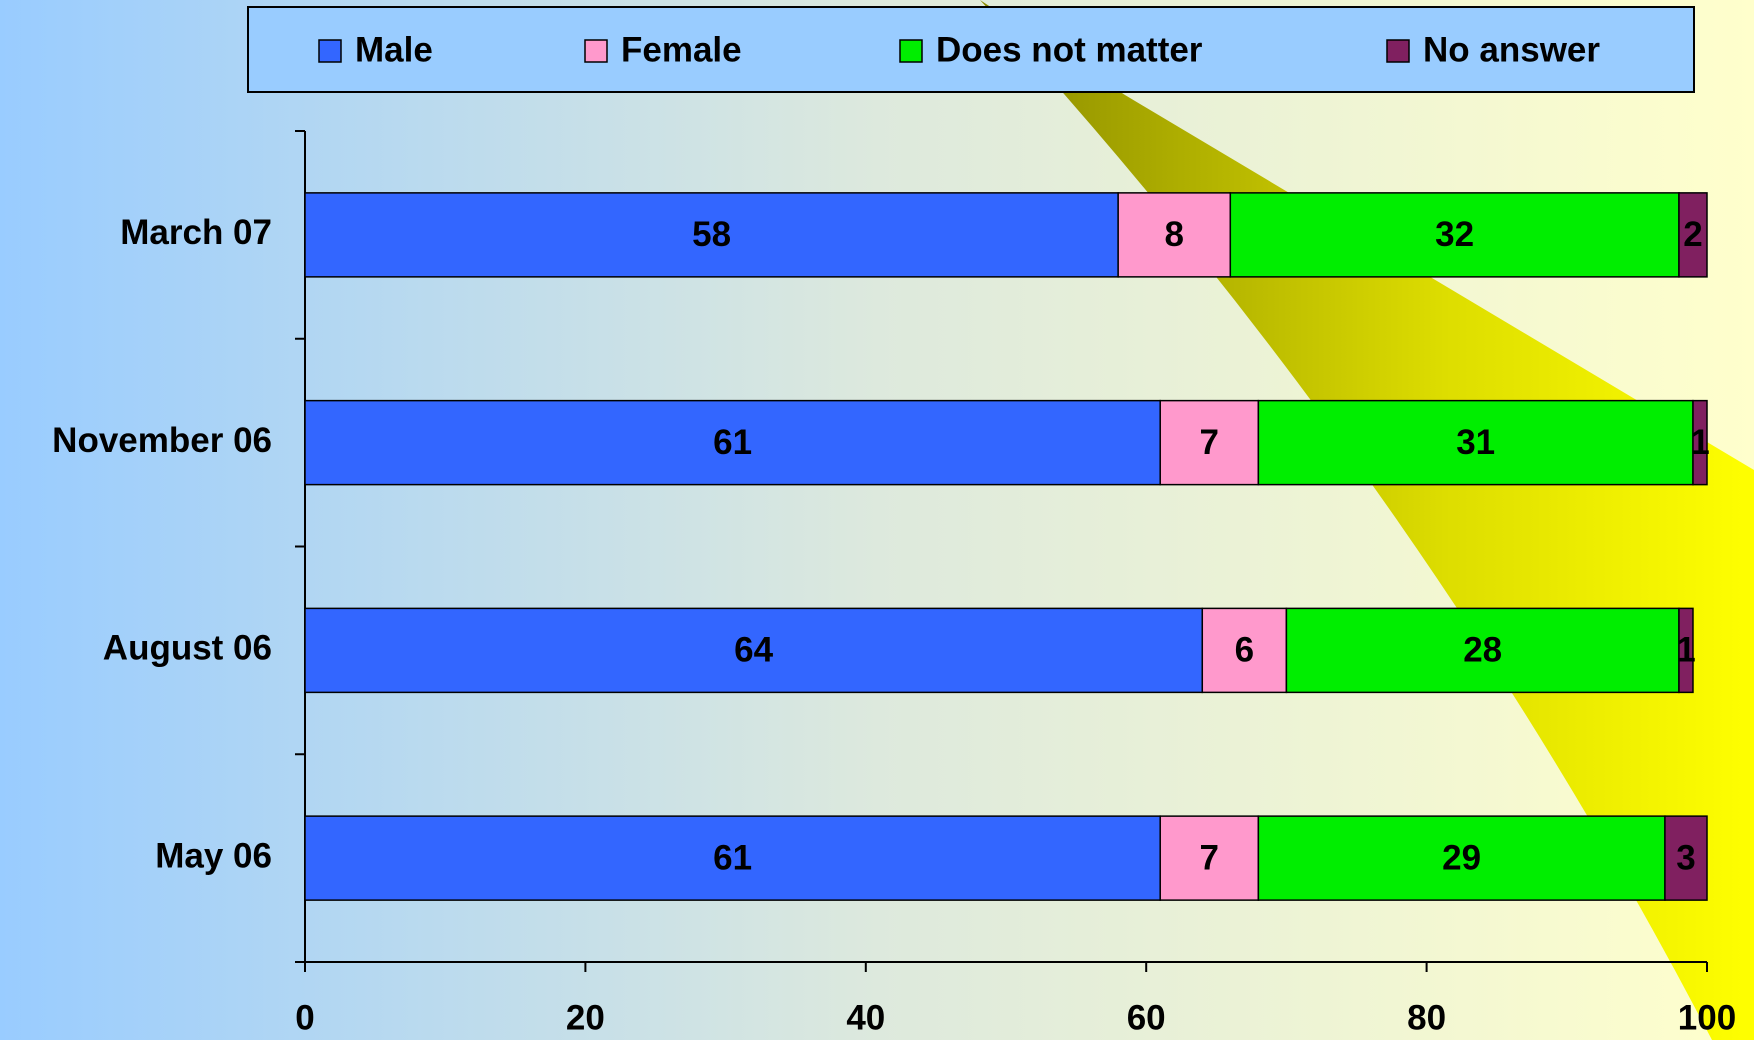 Image resolution: width=1754 pixels, height=1040 pixels. What do you see at coordinates (681, 49) in the screenshot?
I see `legend-label: Female` at bounding box center [681, 49].